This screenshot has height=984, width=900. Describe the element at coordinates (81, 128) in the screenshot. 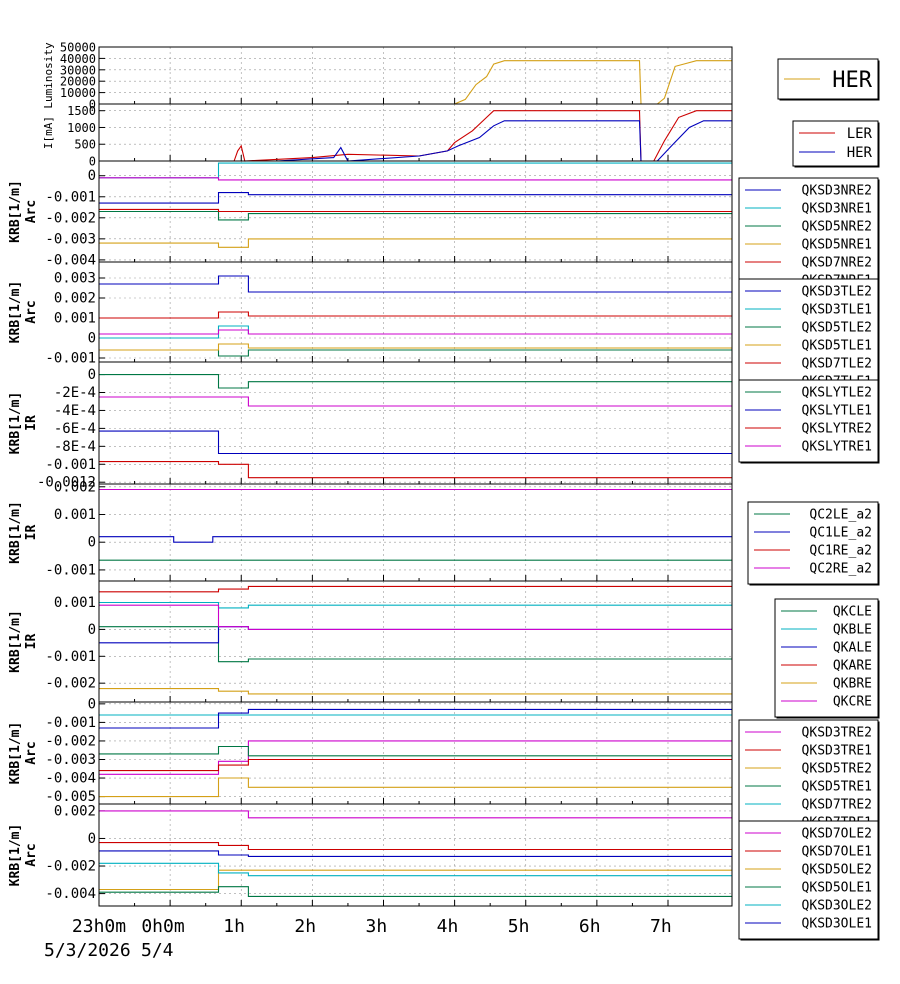

I see `y-tick-label: 1000` at that location.